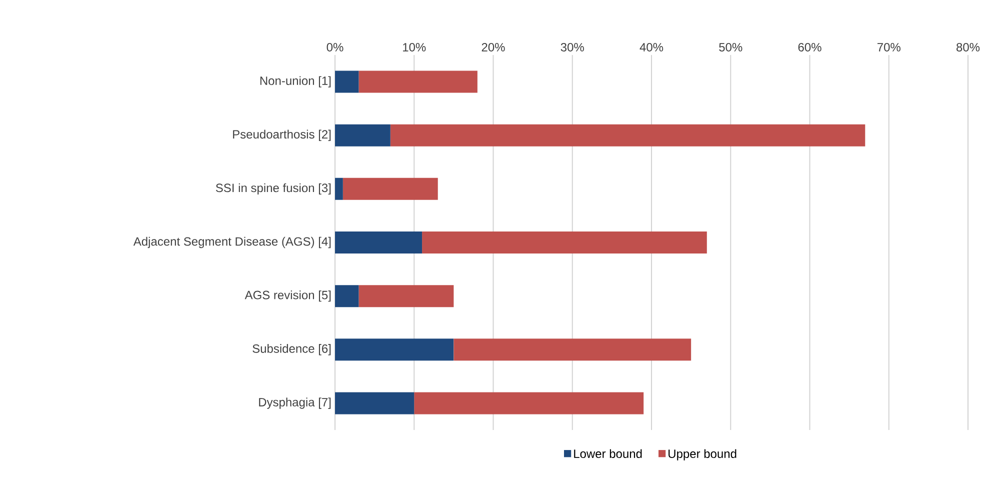  Describe the element at coordinates (287, 296) in the screenshot. I see `y-tick-label: AGS revision [5]` at that location.